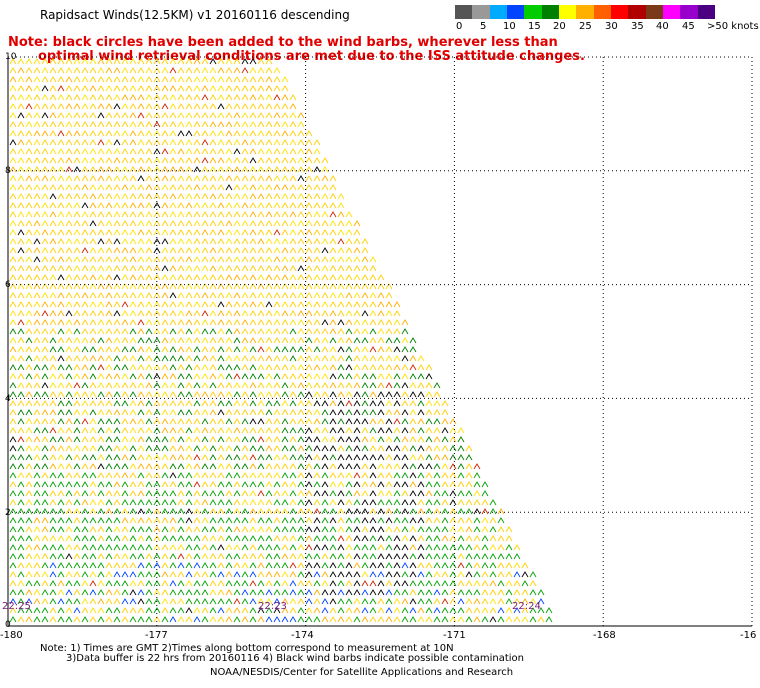 The image size is (760, 688). I want to click on x-tick-label: -174, so click(302, 635).